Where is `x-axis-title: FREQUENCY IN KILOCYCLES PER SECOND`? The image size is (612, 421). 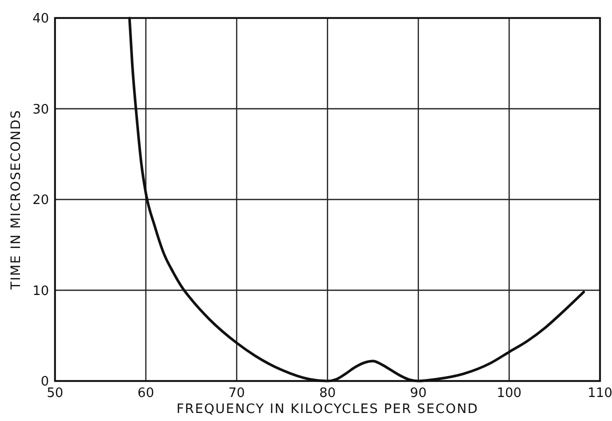
x-axis-title: FREQUENCY IN KILOCYCLES PER SECOND is located at coordinates (327, 409).